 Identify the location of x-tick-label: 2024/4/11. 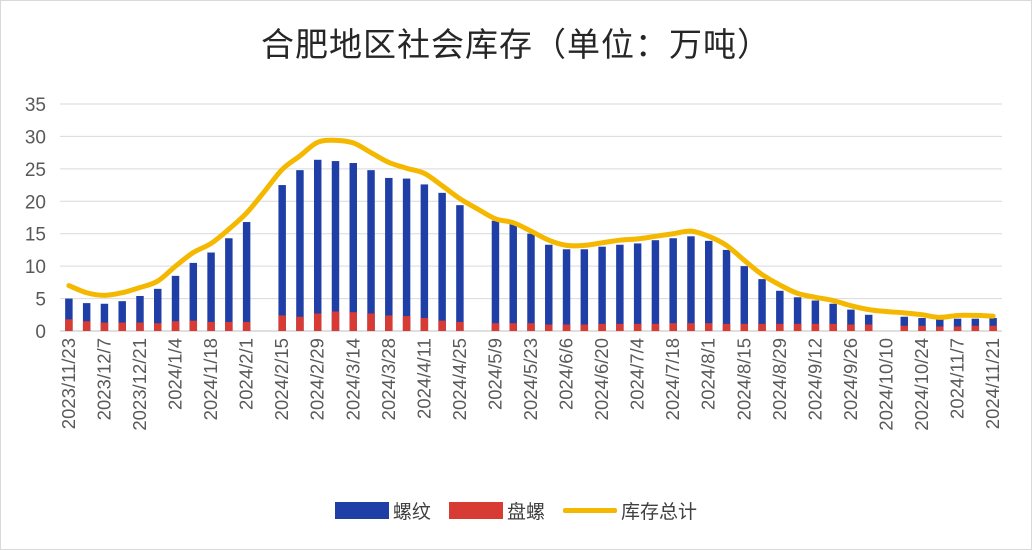
(423, 378).